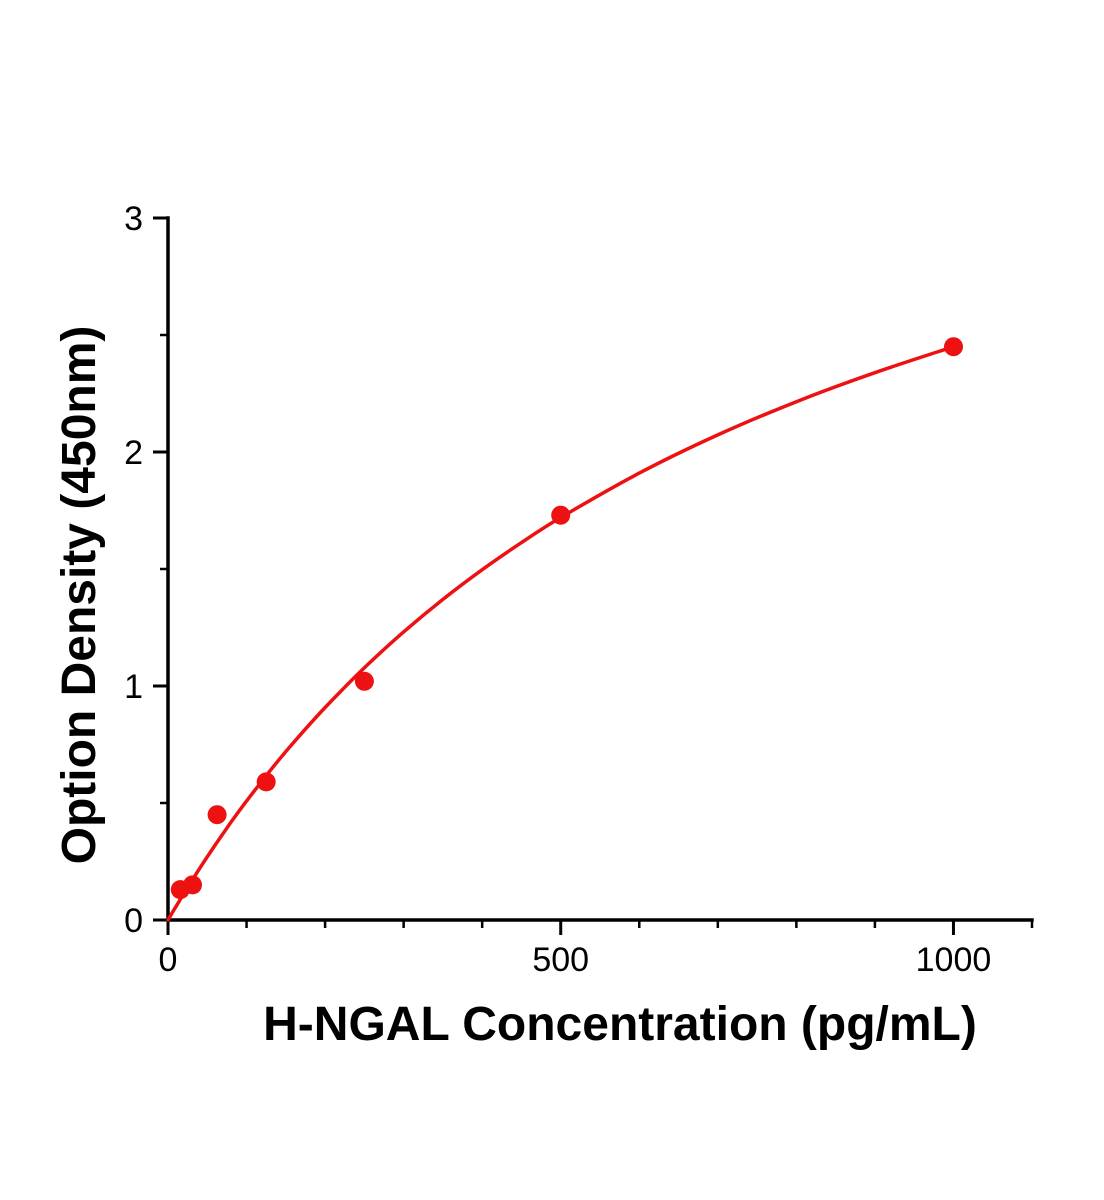 The width and height of the screenshot is (1104, 1200). I want to click on y-tick-label: 0, so click(133, 921).